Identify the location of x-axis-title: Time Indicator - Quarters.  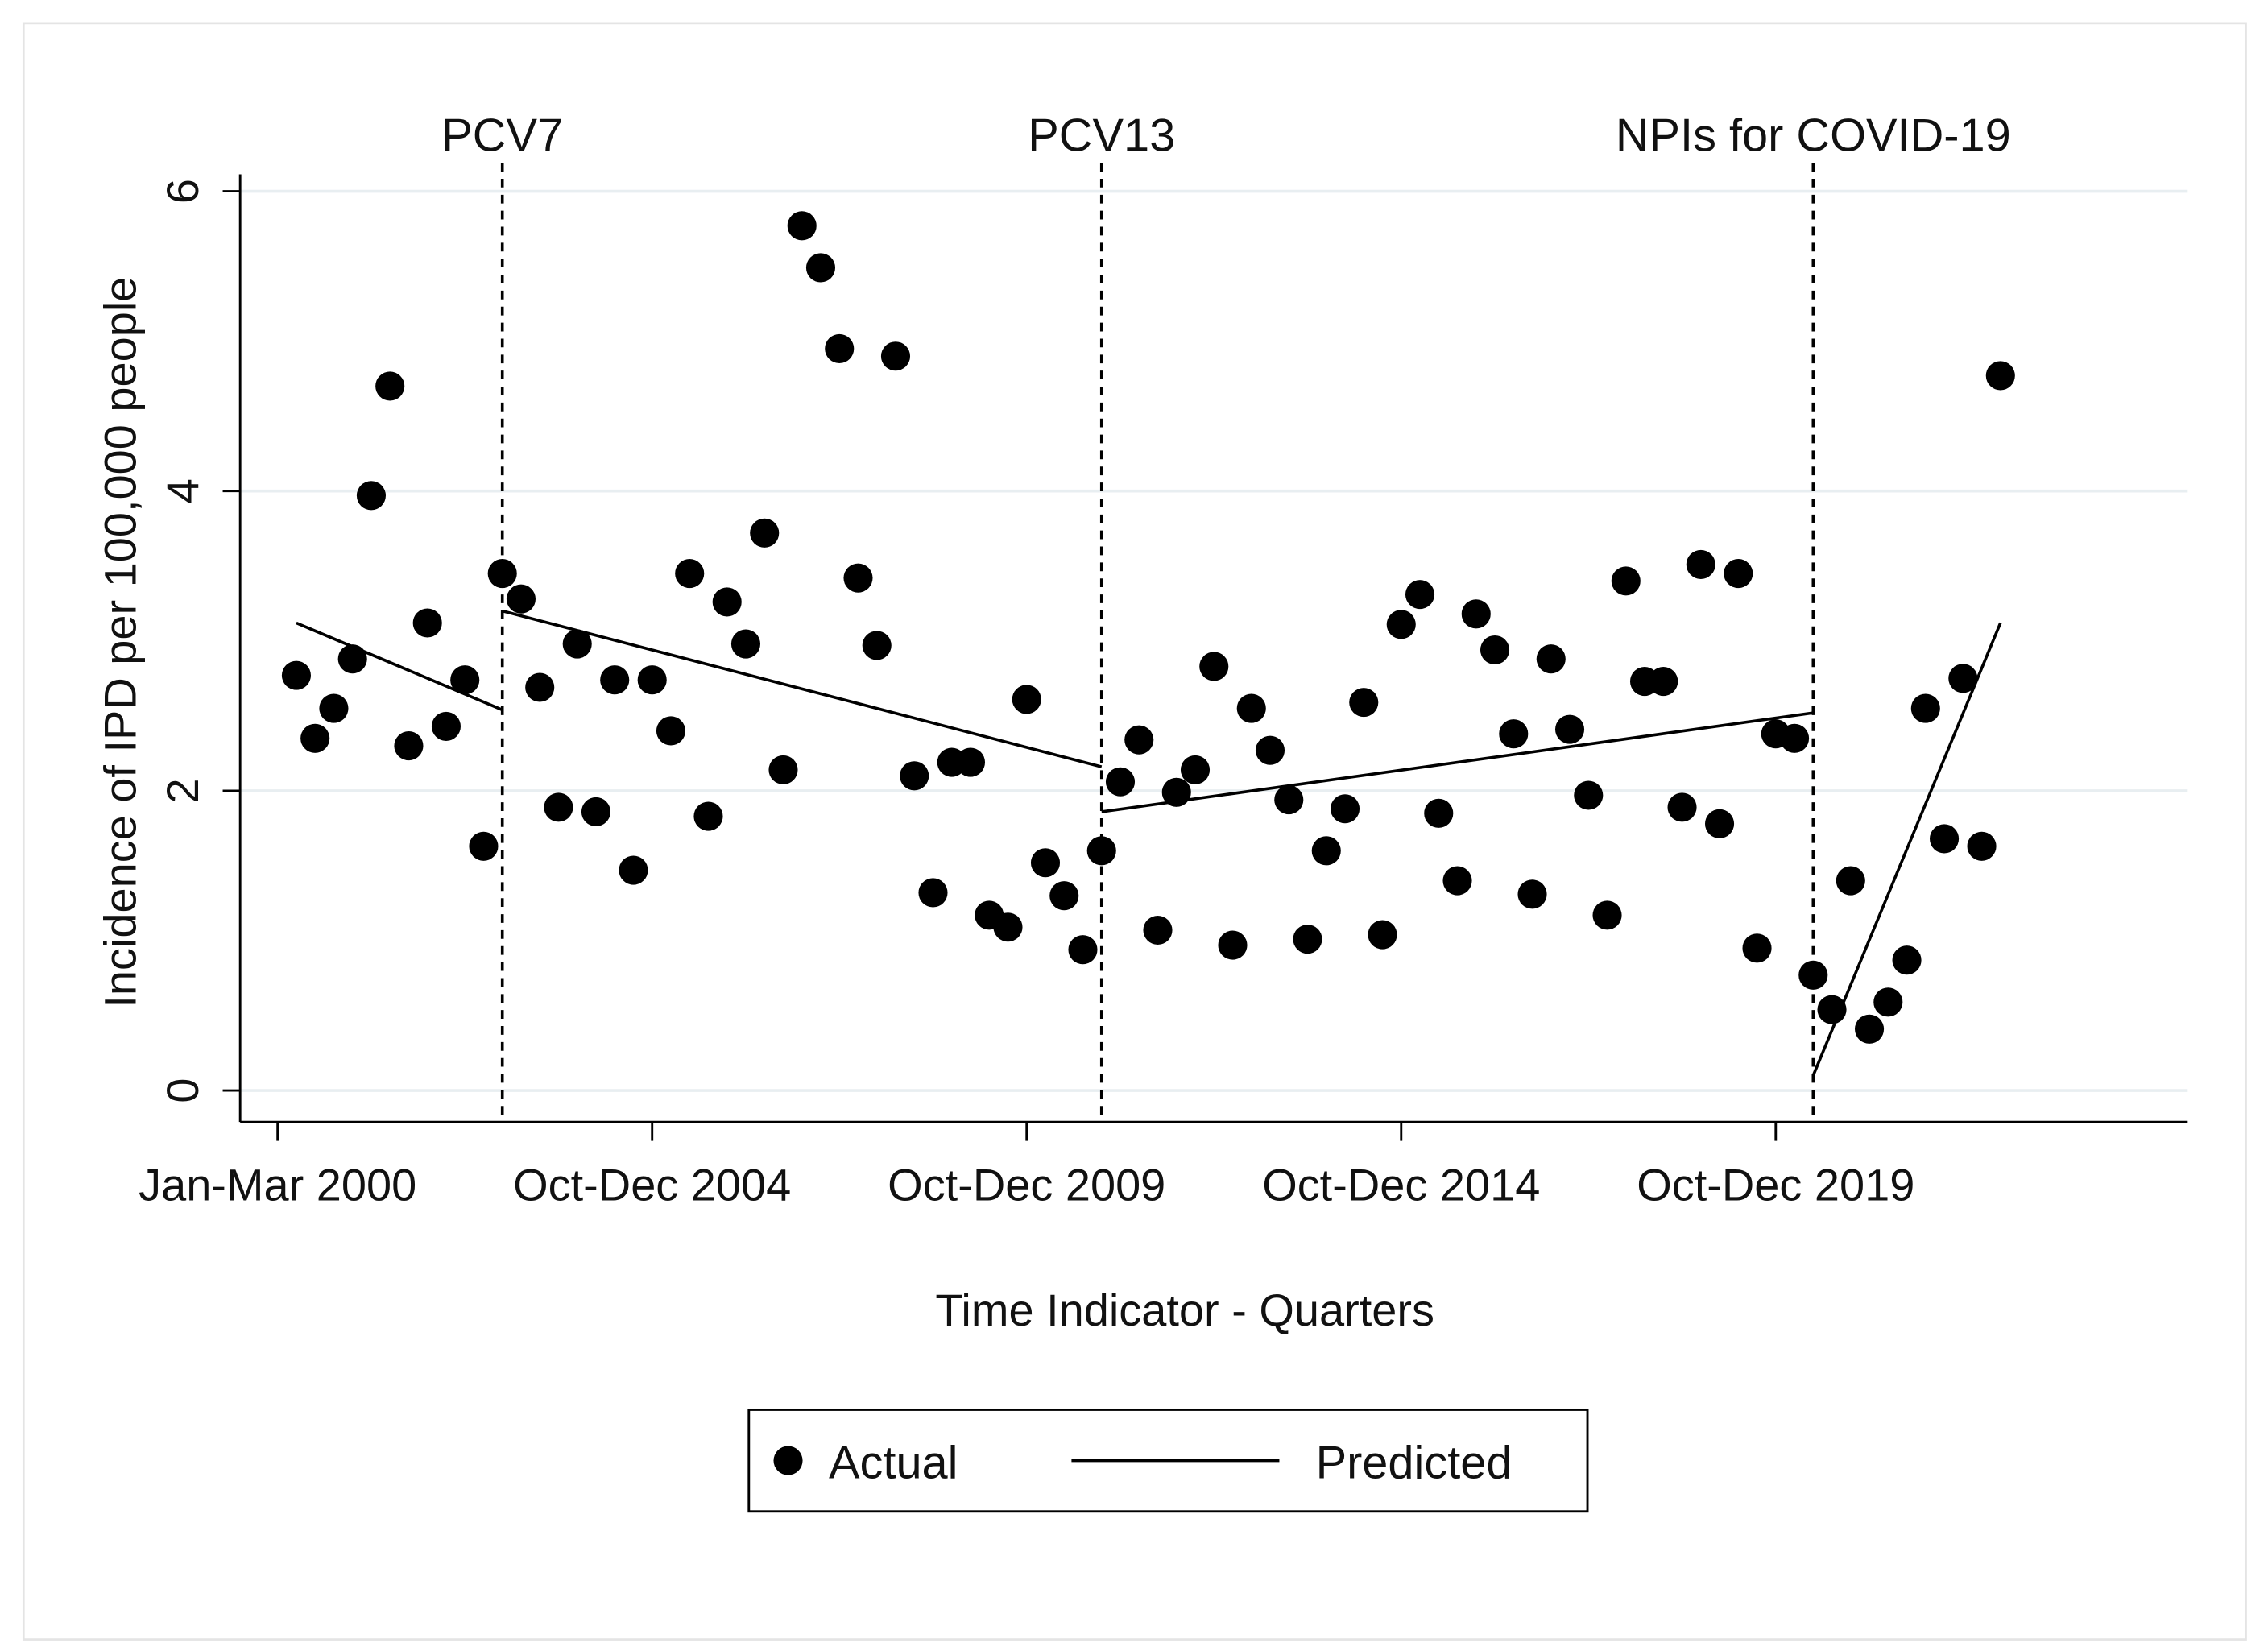
(1184, 1310).